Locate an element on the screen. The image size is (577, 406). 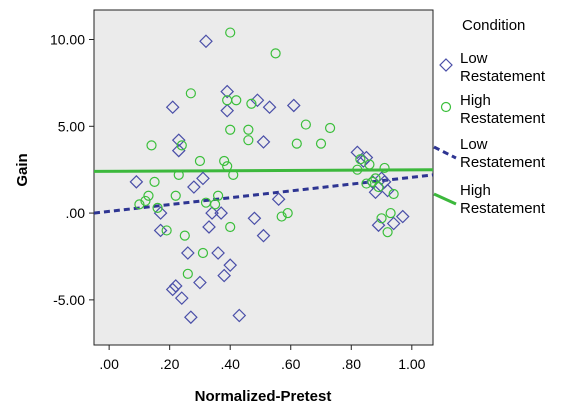
legend-circle-icon is located at coordinates (446, 107).